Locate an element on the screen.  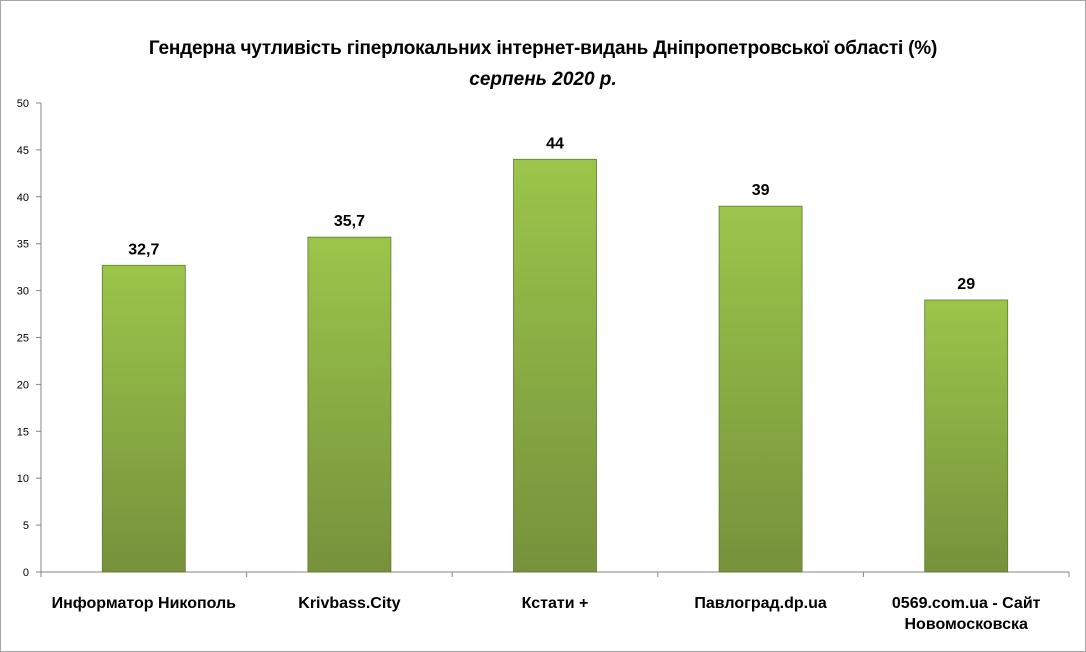
data-label: 39 is located at coordinates (761, 190).